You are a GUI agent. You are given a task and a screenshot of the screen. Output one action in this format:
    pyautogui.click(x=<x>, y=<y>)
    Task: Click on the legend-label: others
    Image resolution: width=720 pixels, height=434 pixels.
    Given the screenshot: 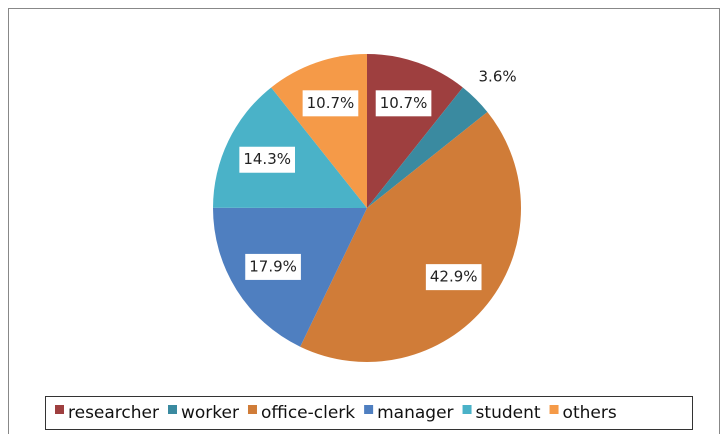 What is the action you would take?
    pyautogui.click(x=590, y=413)
    